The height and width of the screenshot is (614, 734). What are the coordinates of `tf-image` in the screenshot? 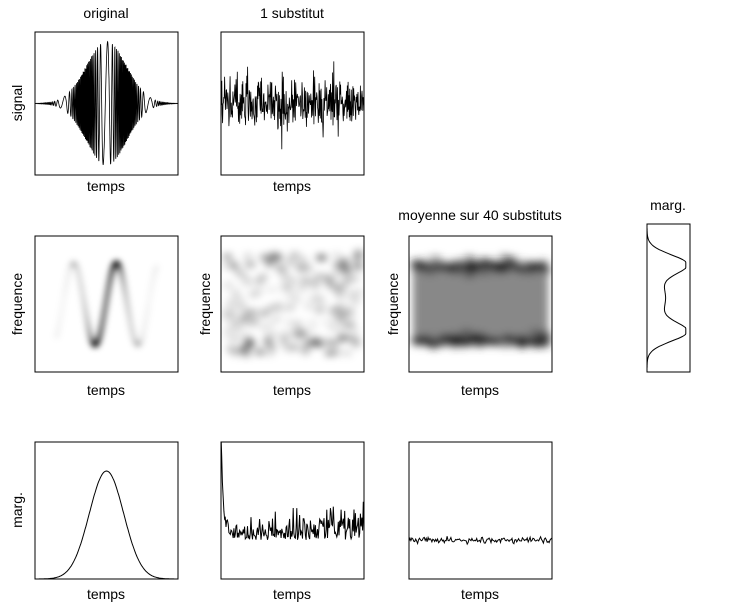 It's located at (480, 302).